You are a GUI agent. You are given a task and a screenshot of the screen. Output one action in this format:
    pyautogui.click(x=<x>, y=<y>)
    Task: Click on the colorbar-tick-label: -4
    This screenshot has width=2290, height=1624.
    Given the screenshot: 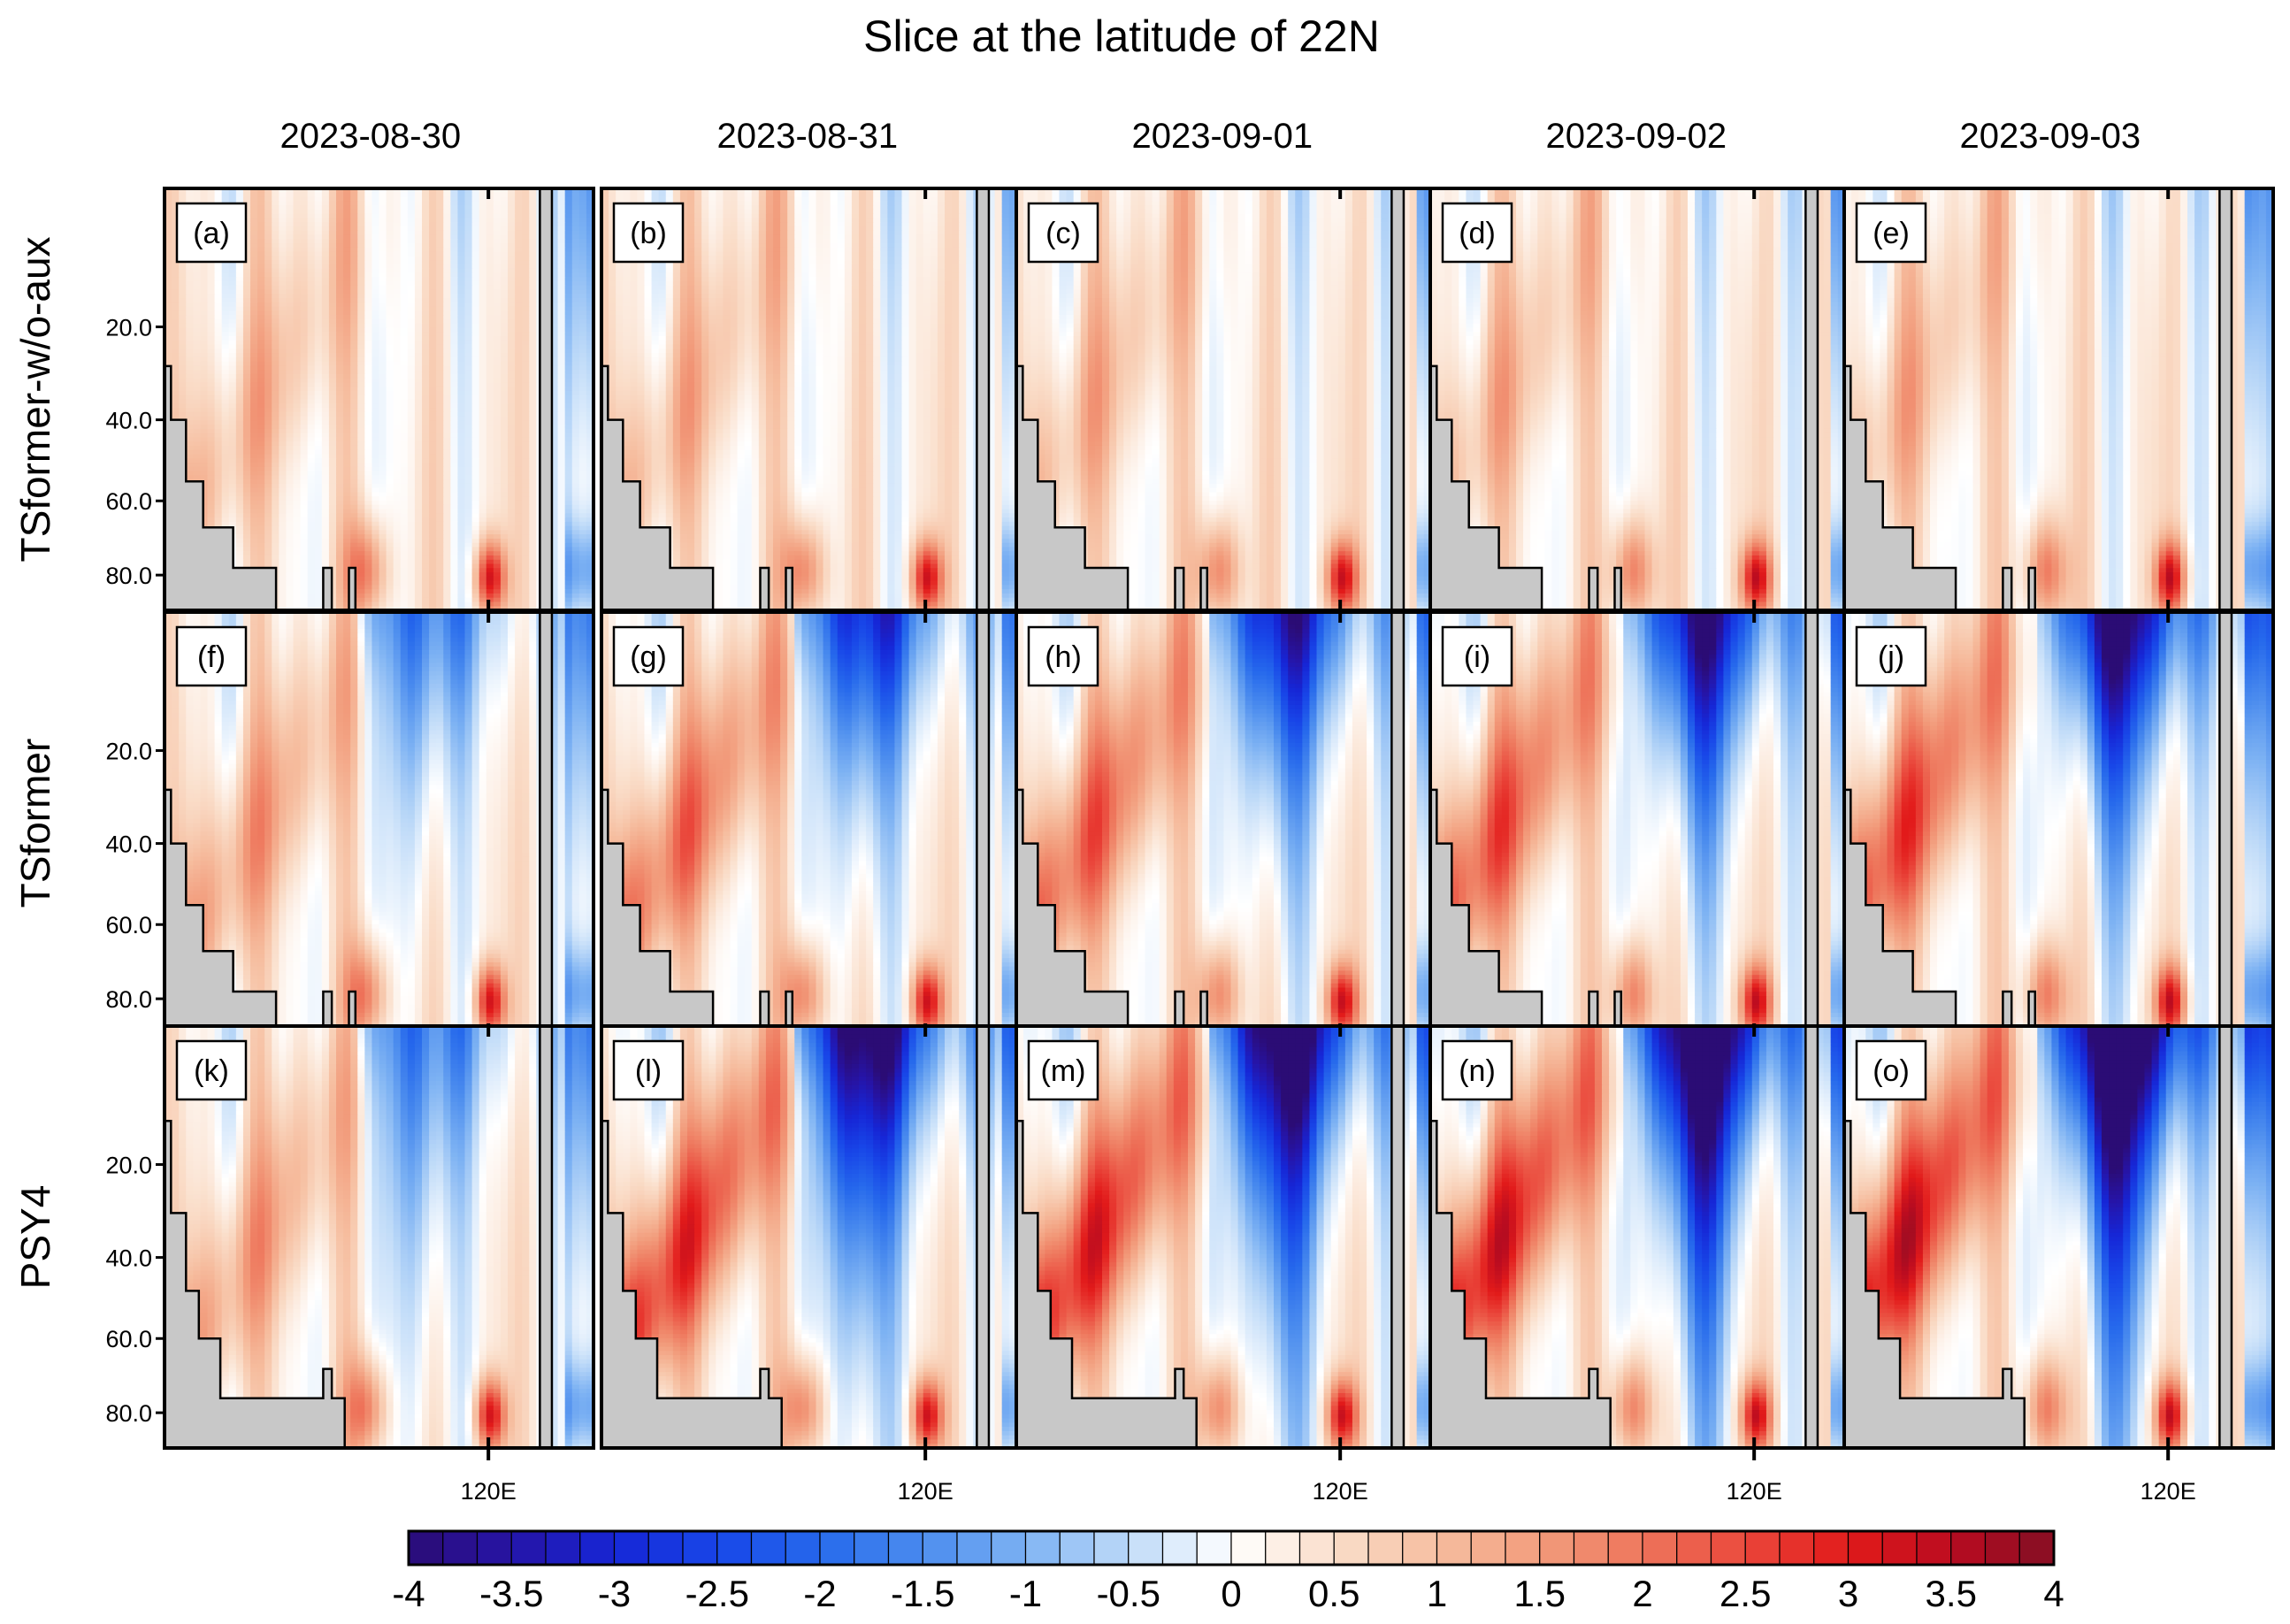 What is the action you would take?
    pyautogui.click(x=409, y=1593)
    